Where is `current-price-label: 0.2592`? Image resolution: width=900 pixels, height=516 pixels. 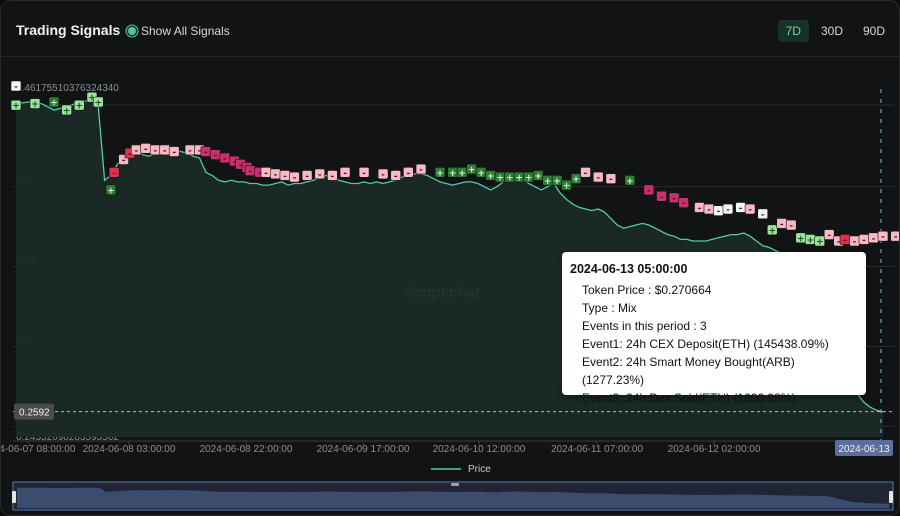
current-price-label: 0.2592 is located at coordinates (34, 413).